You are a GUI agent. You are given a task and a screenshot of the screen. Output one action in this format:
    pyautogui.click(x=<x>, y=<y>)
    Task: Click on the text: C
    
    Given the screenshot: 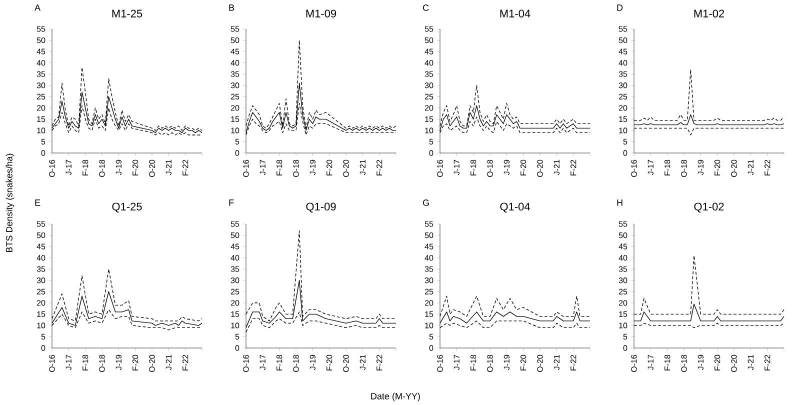 What is the action you would take?
    pyautogui.click(x=425, y=7)
    